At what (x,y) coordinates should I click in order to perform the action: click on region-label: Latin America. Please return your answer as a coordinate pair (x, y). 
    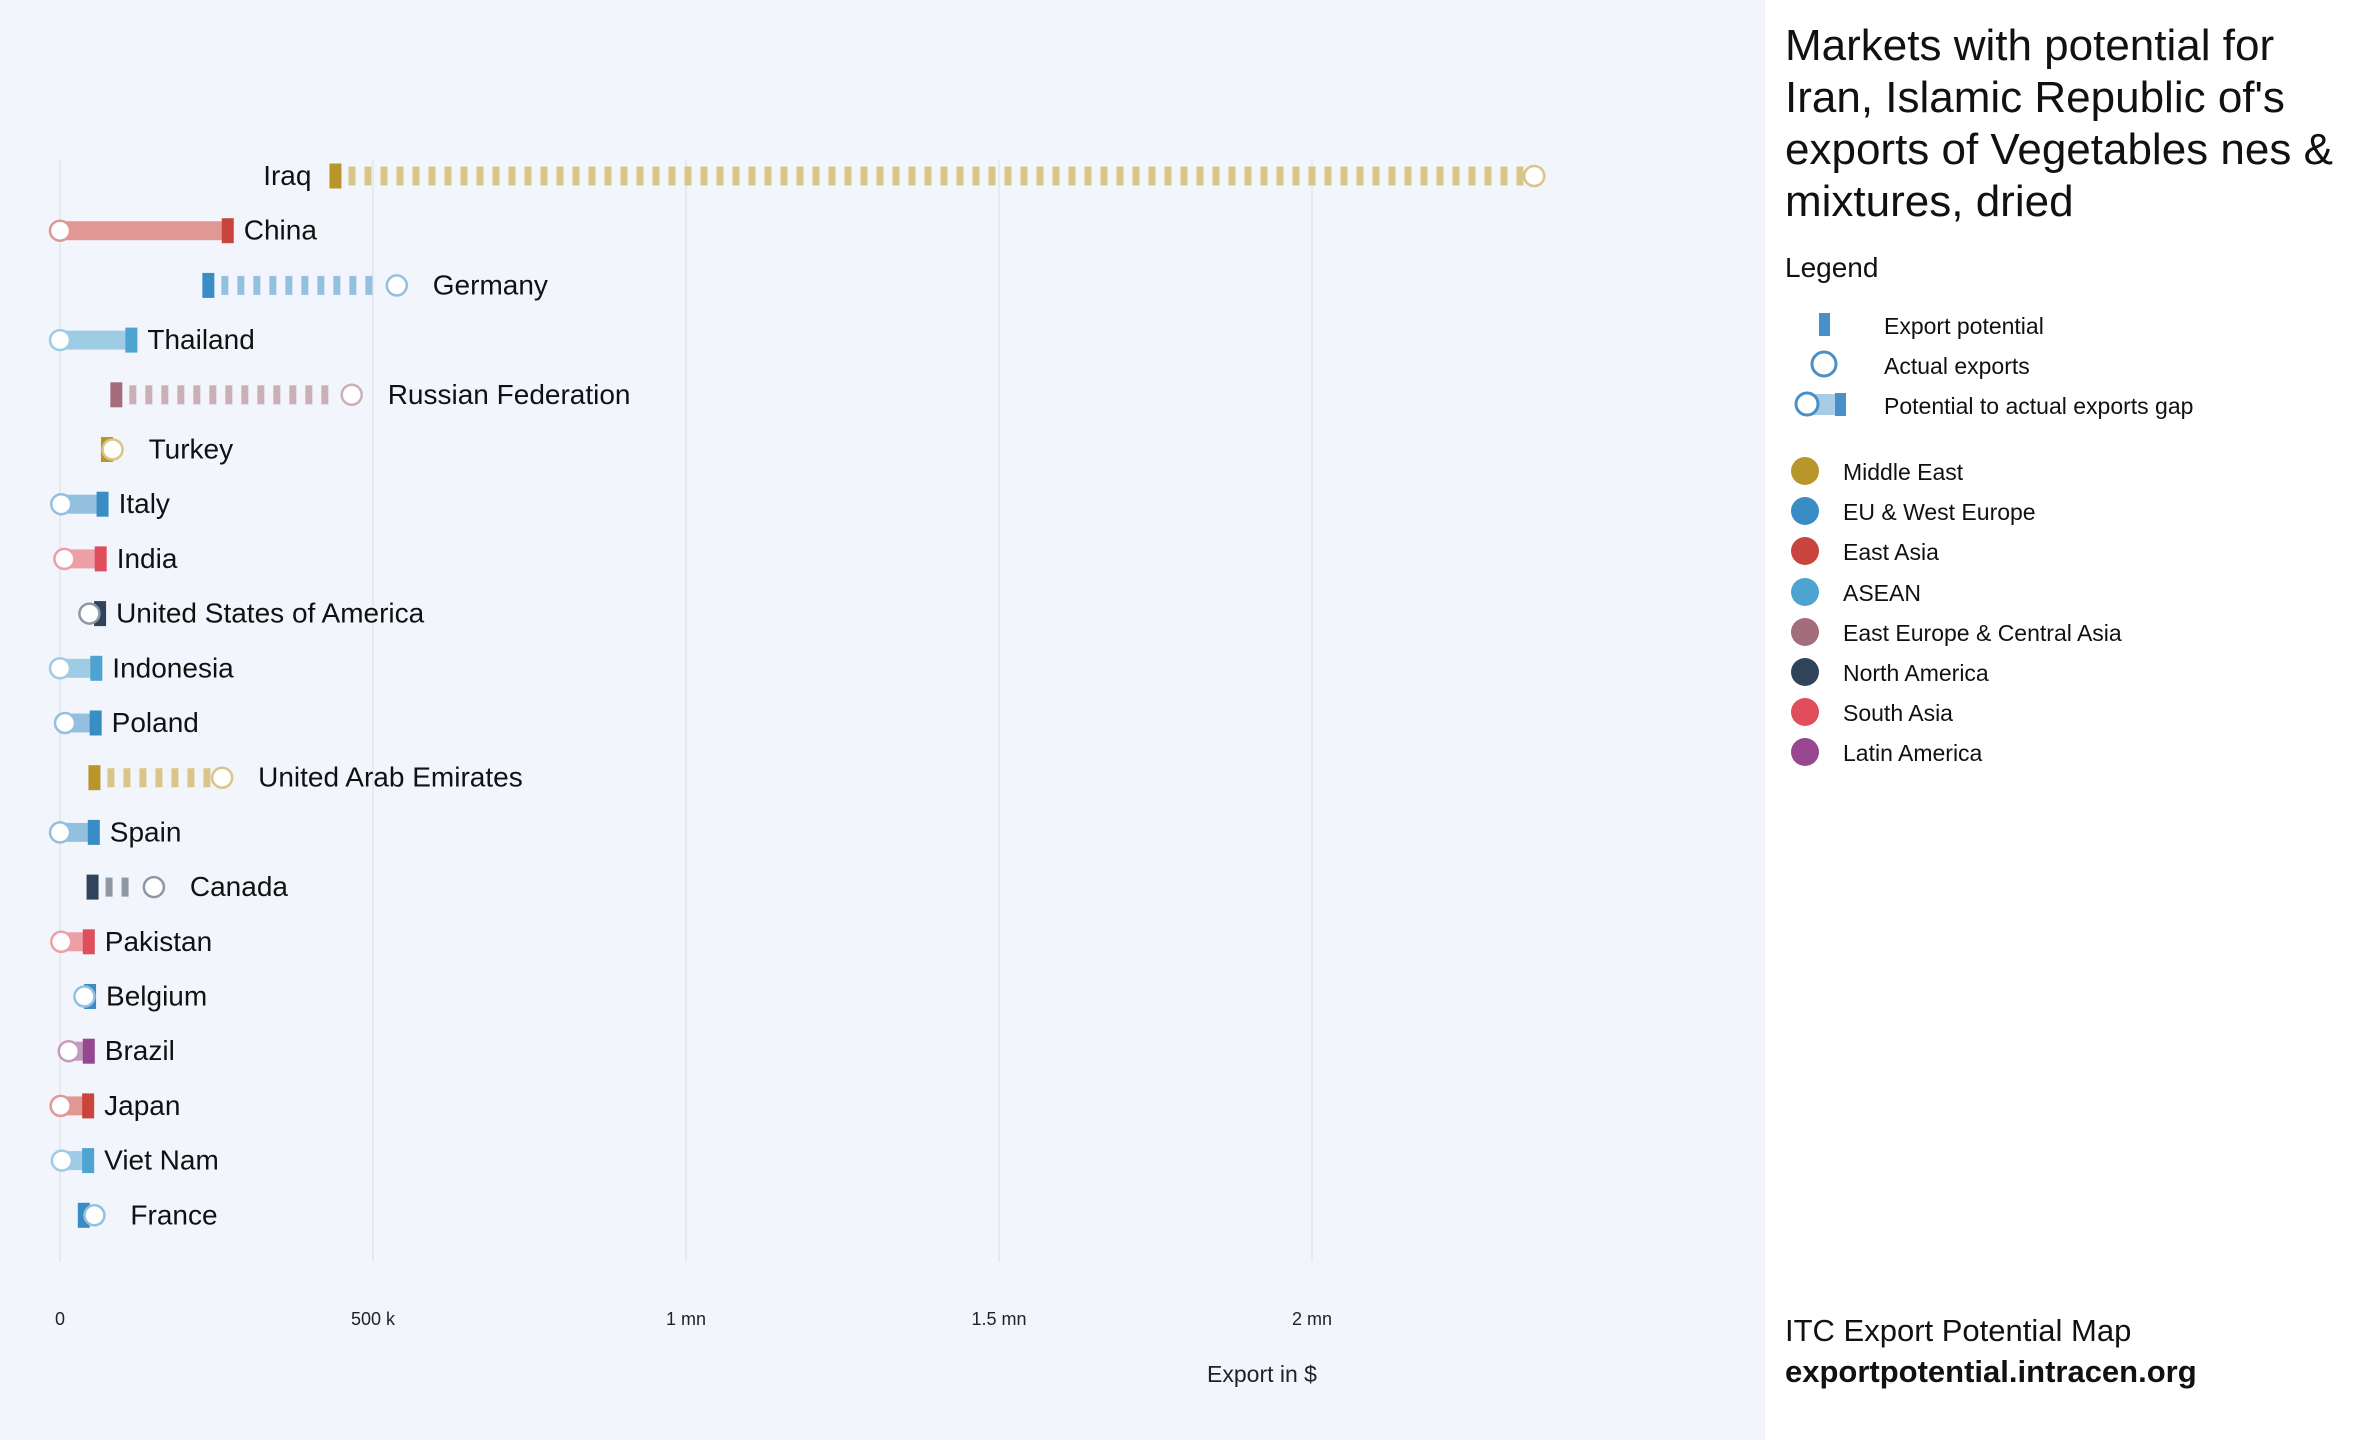
    Looking at the image, I should click on (1913, 753).